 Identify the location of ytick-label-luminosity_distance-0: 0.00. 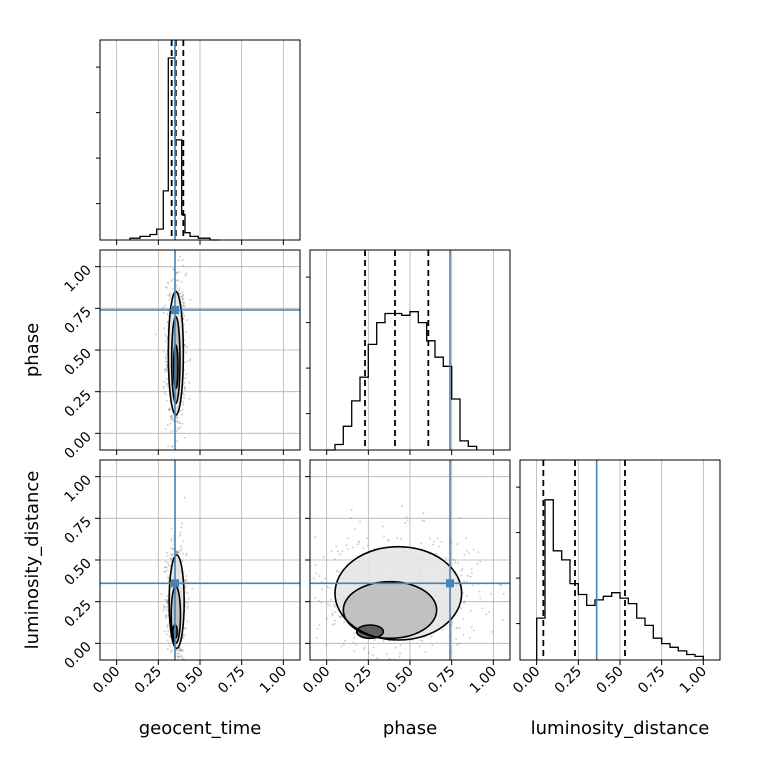
(77, 655).